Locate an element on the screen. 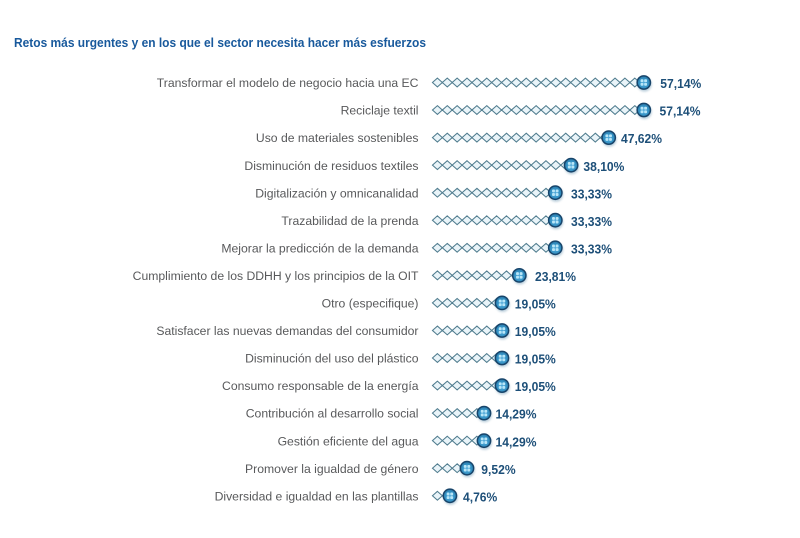  svg-text:Disminución de residuos textil: Disminución de residuos textiles is located at coordinates (331, 166).